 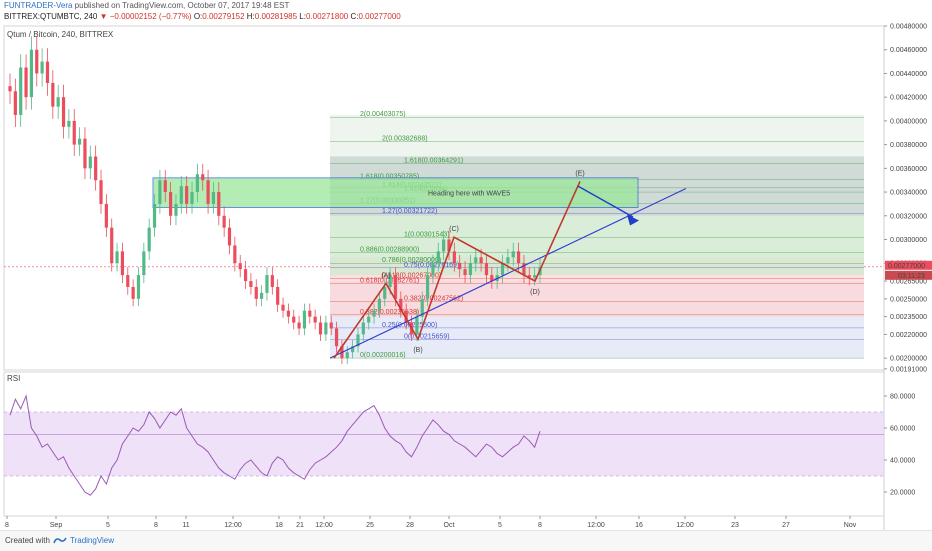 I want to click on fib-level-label: 0.382(0.00247562), so click(x=433, y=299).